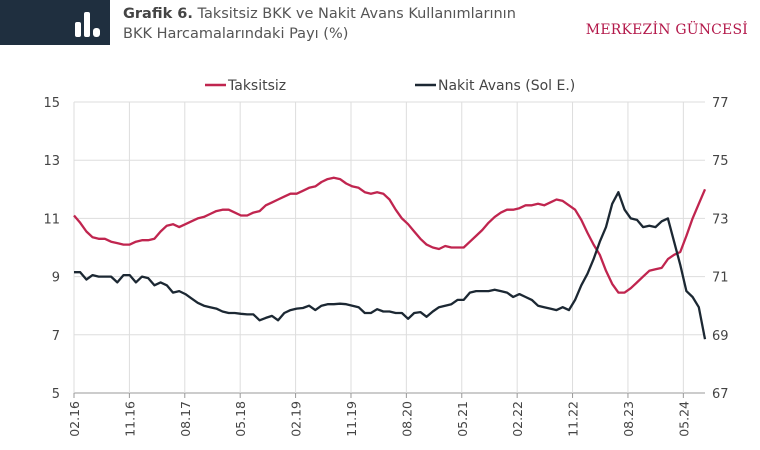 The image size is (760, 450). I want to click on x-tick-label: 08.17, so click(185, 419).